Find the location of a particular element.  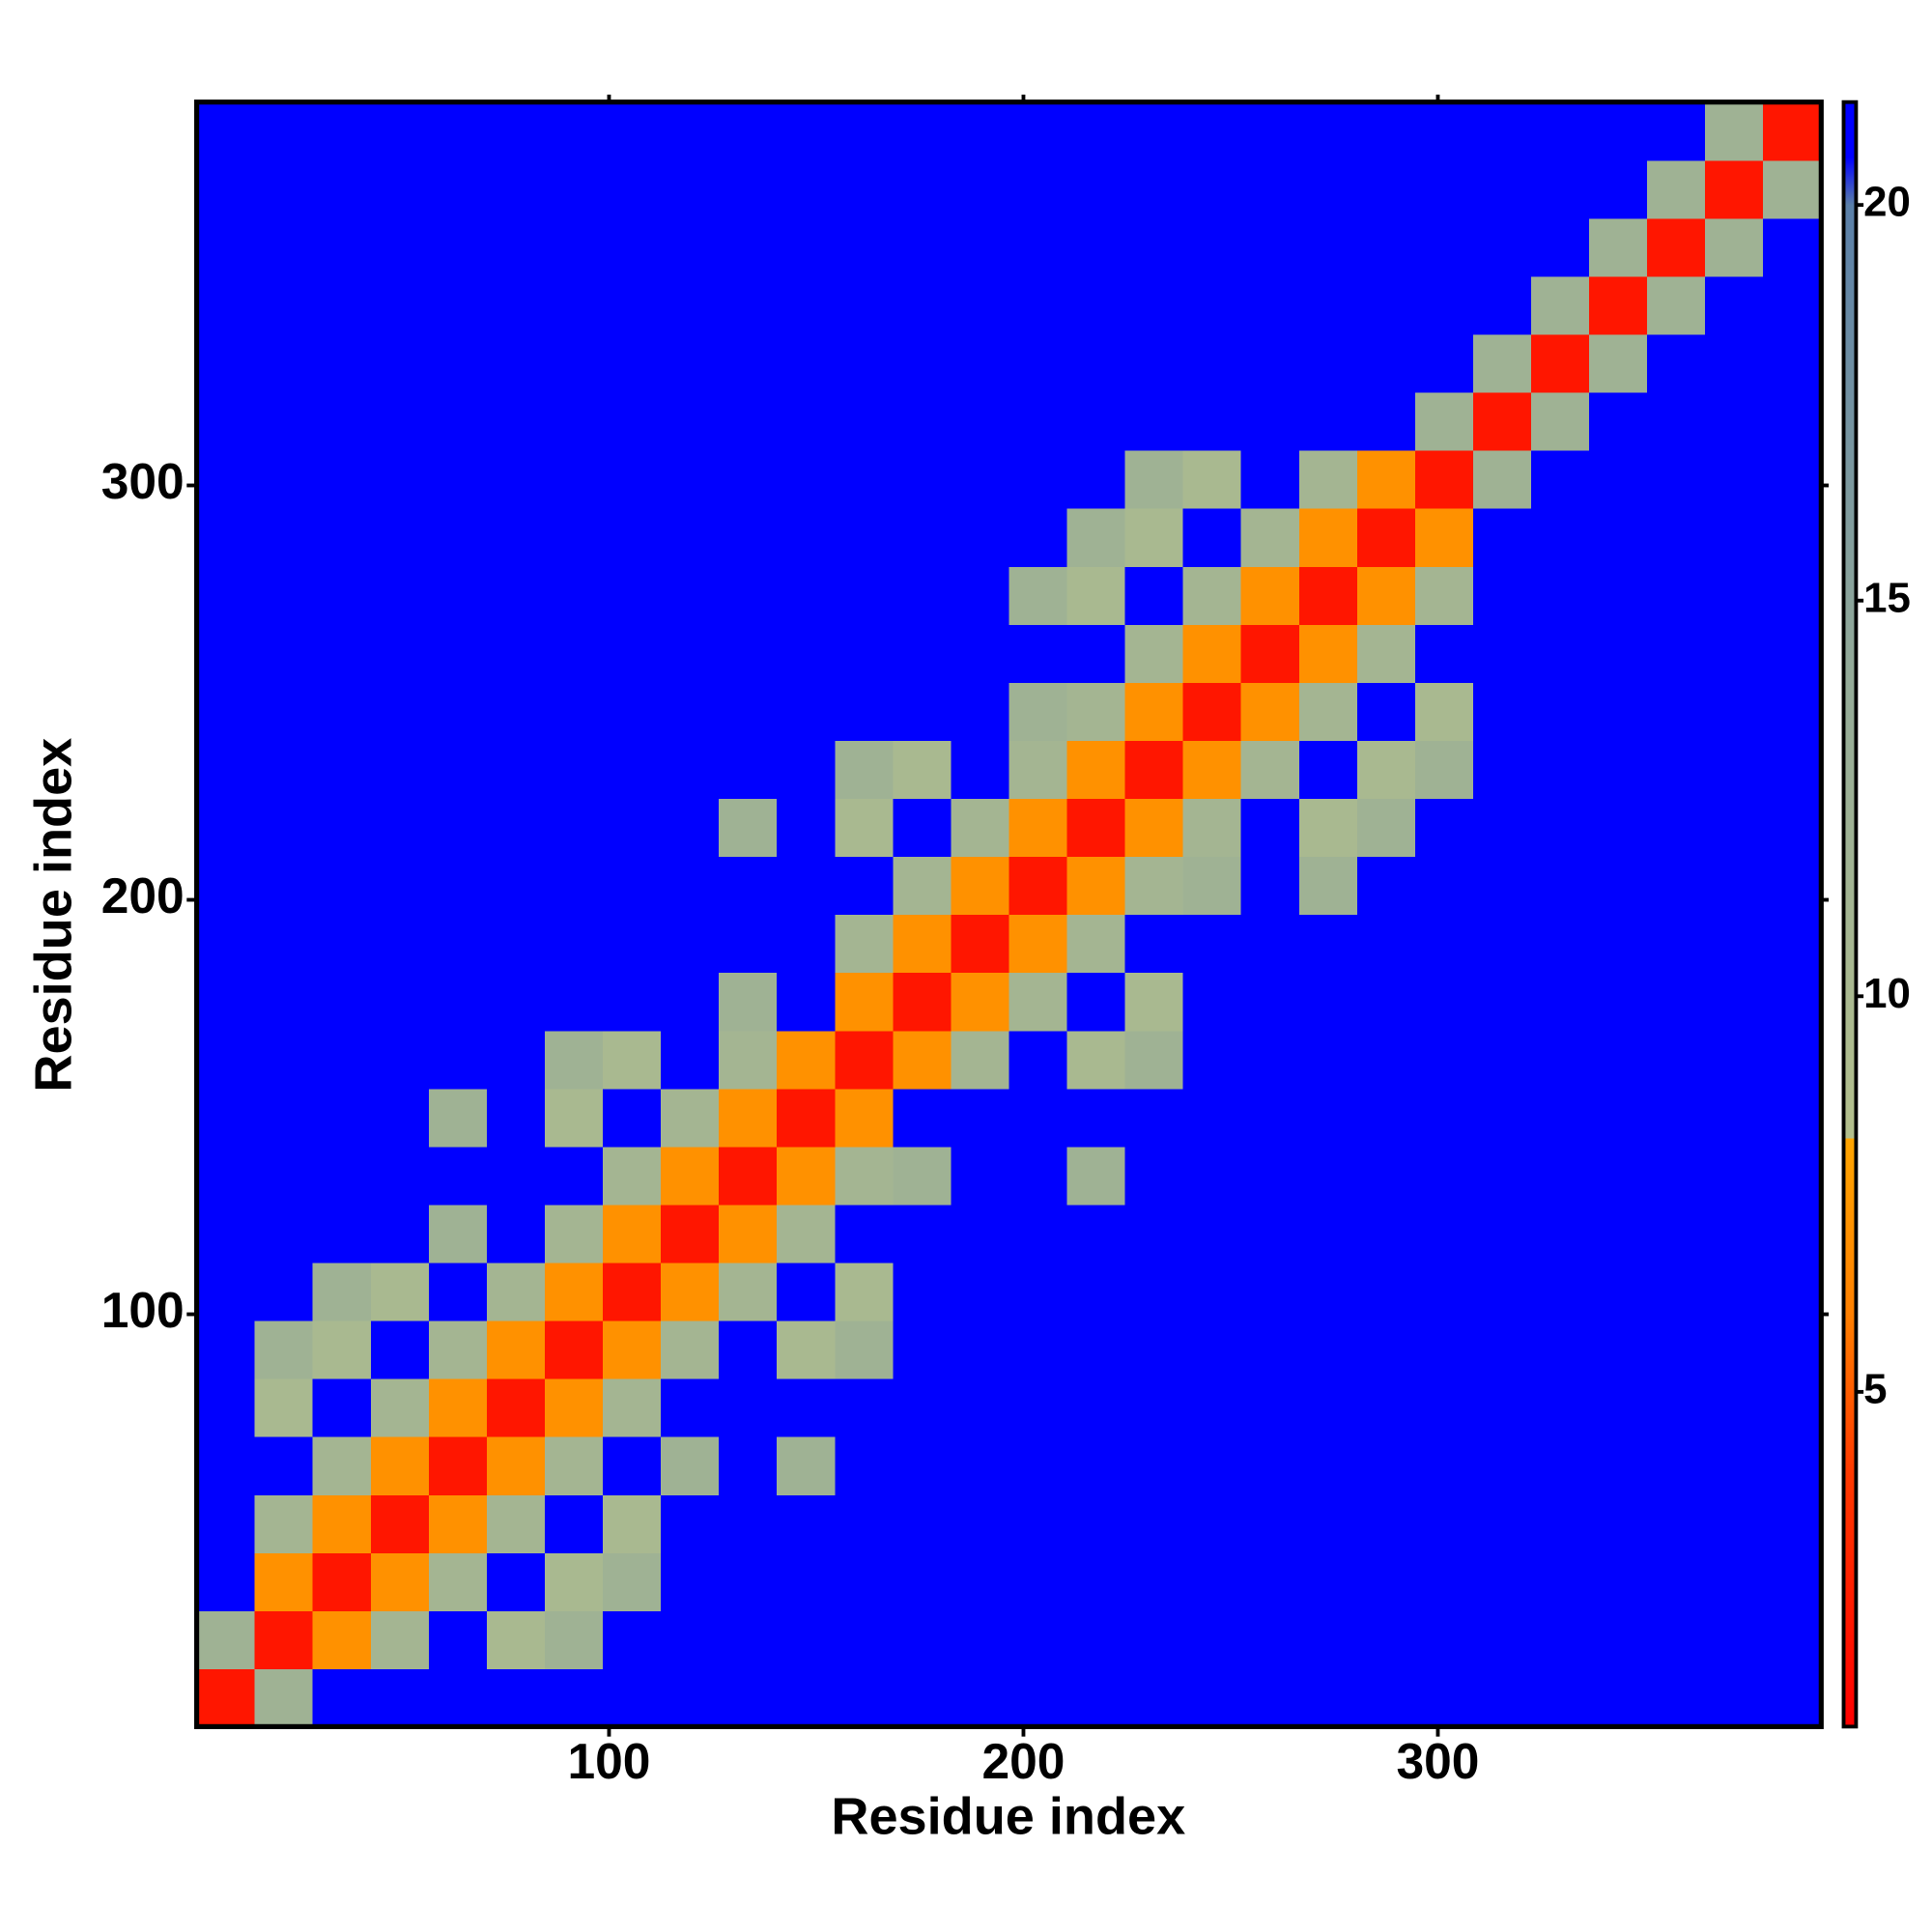

colorbar is located at coordinates (1850, 914).